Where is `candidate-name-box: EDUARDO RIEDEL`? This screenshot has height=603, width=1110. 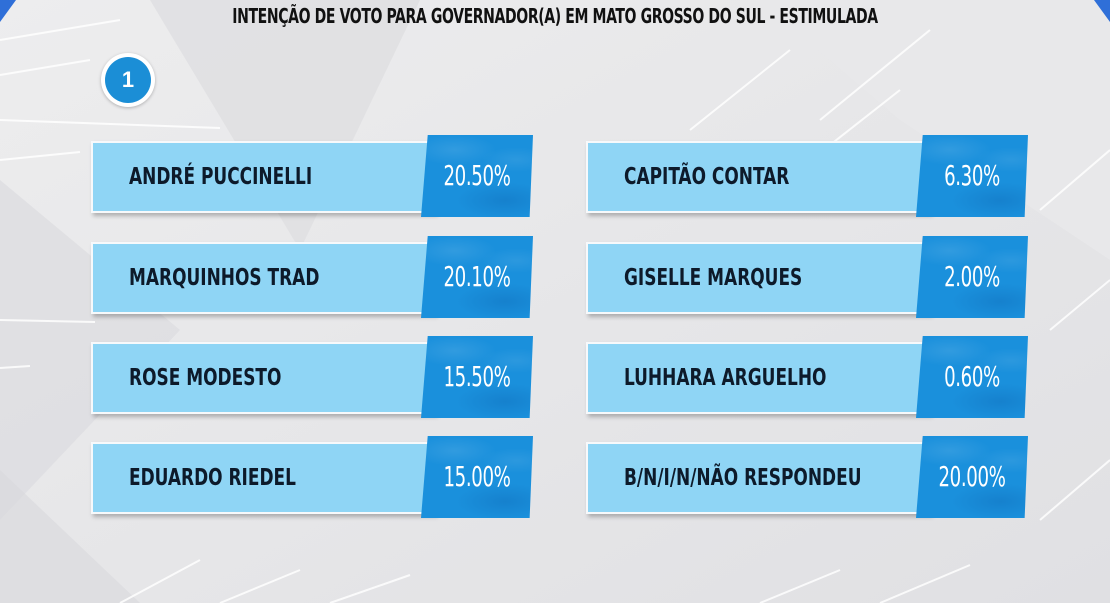 candidate-name-box: EDUARDO RIEDEL is located at coordinates (263, 478).